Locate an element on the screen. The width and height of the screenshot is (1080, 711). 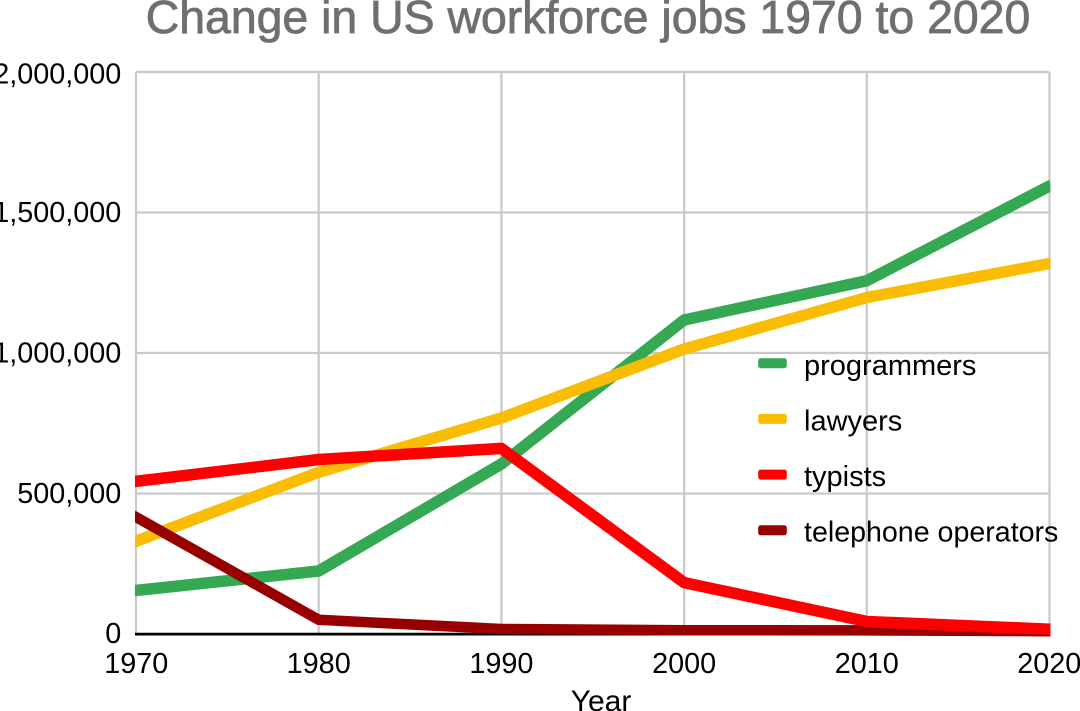
svg-text: telephone operators is located at coordinates (931, 533).